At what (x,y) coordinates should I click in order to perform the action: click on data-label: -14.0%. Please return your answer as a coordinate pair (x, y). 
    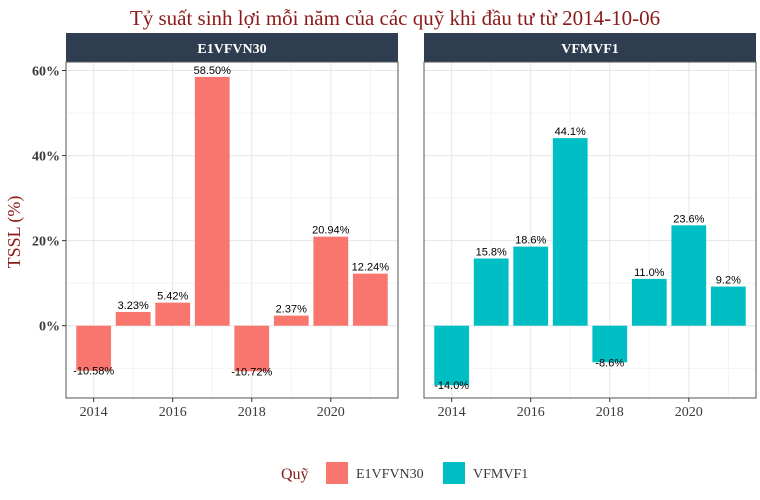
    Looking at the image, I should click on (451, 386).